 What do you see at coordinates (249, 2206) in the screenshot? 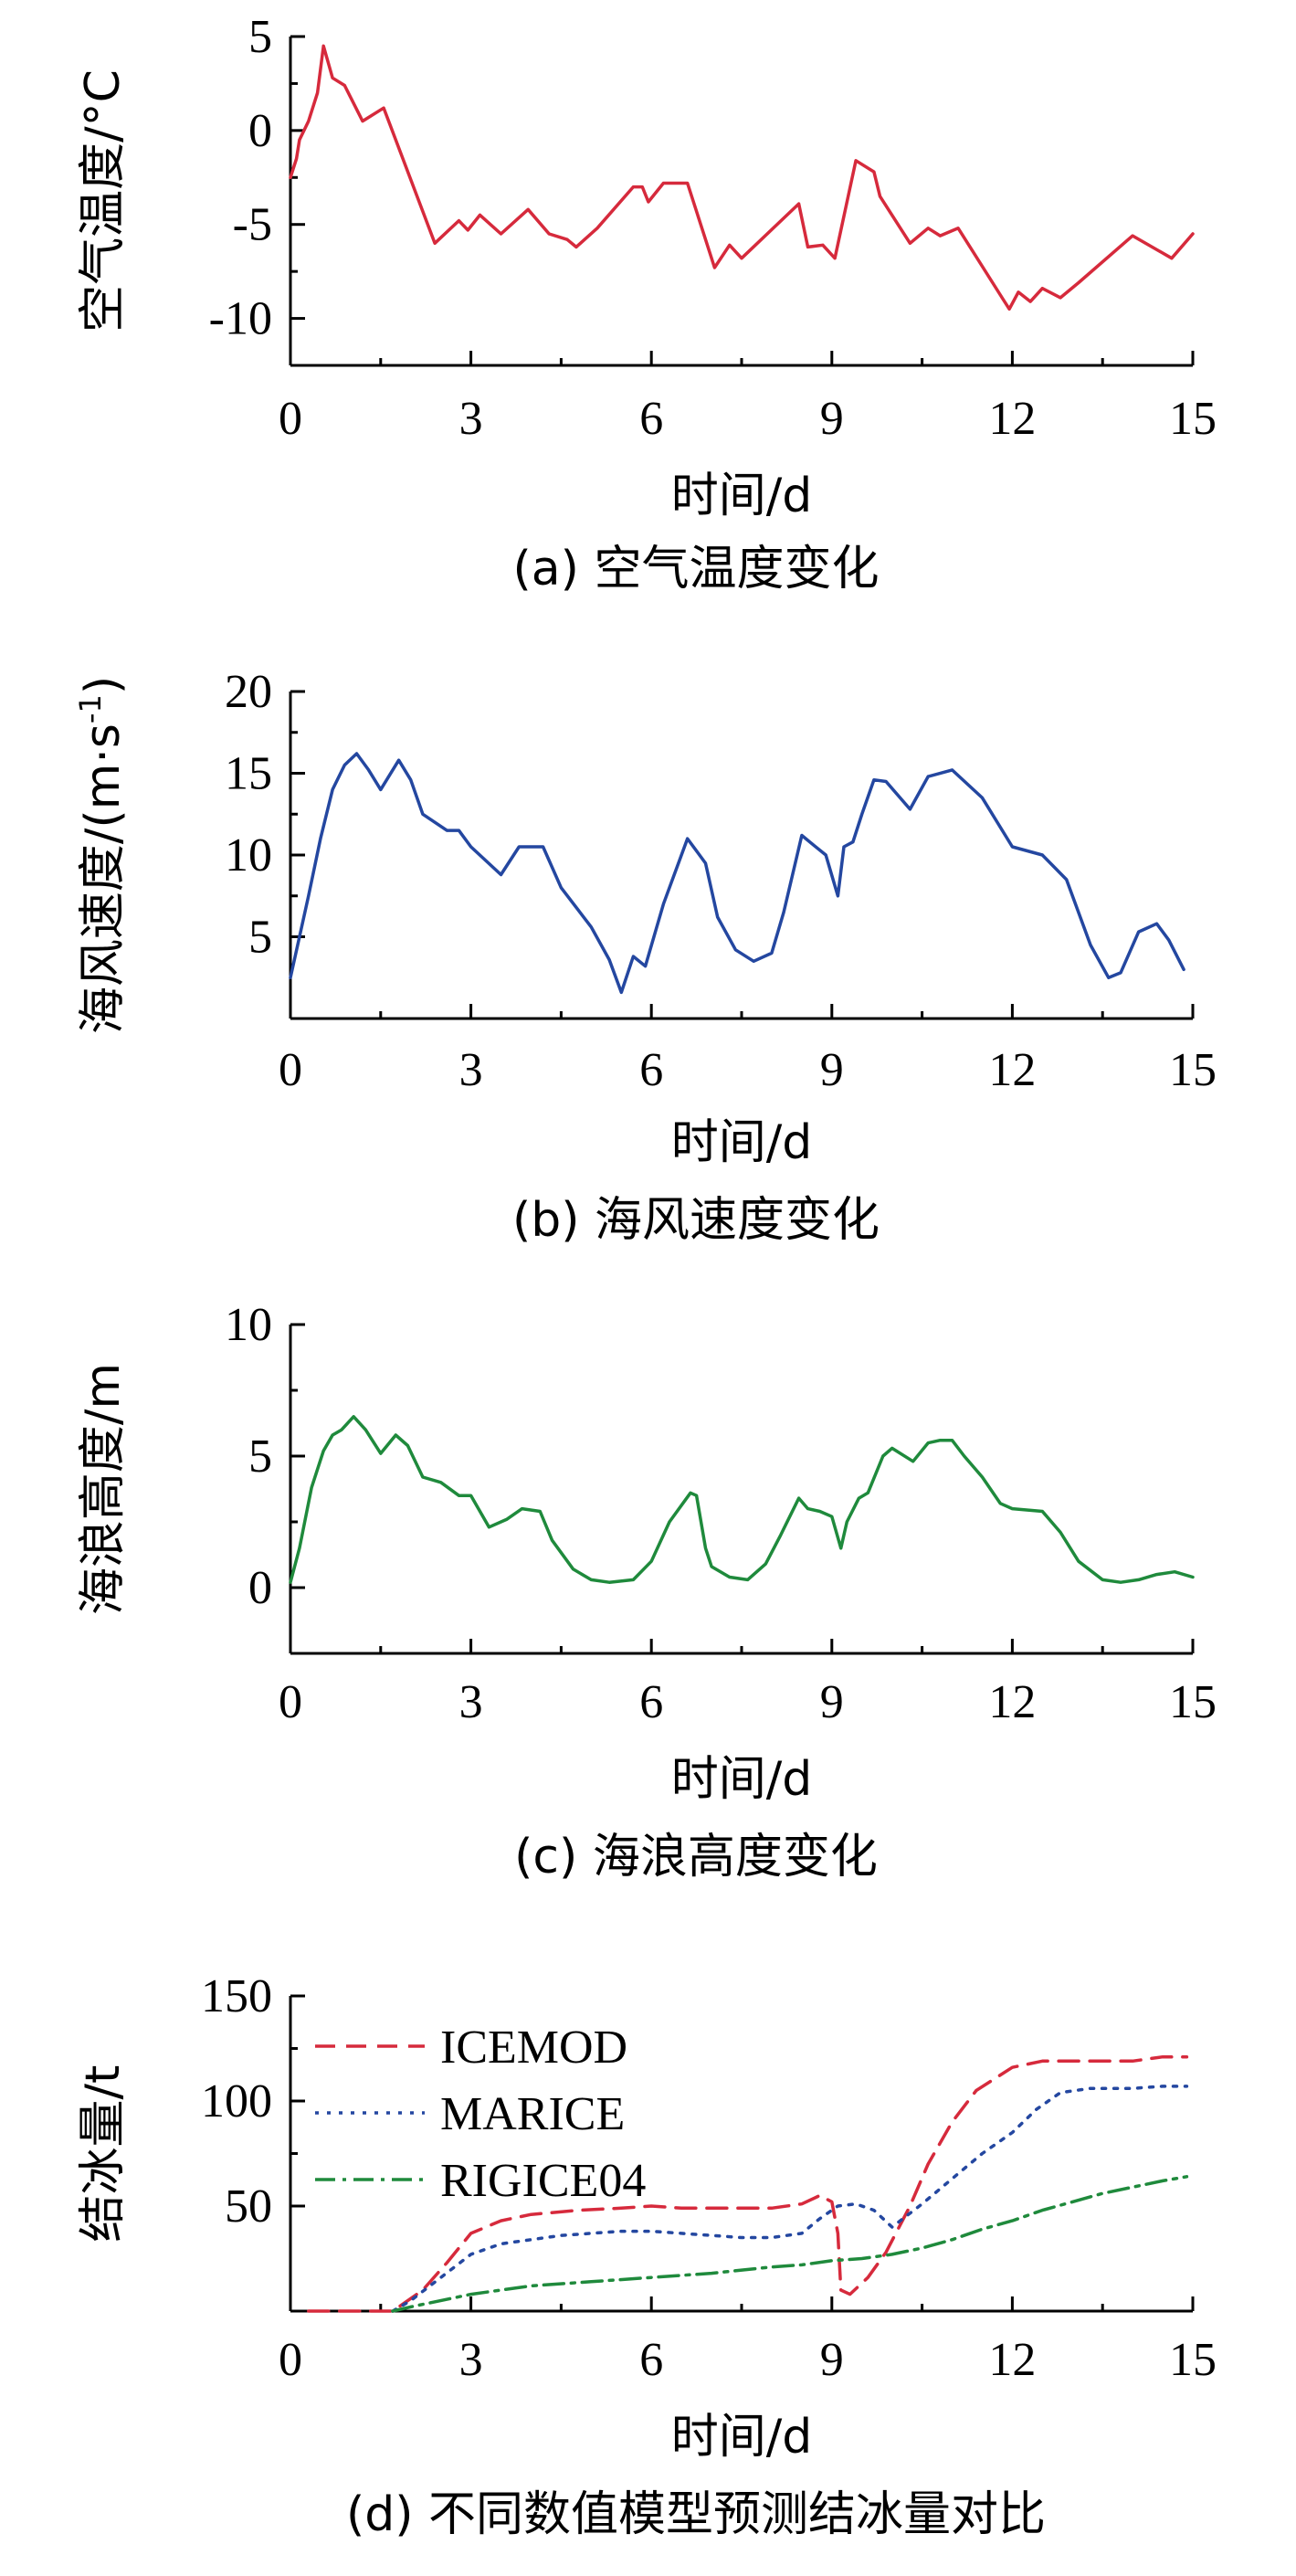
I see `y-tick-label: 50` at bounding box center [249, 2206].